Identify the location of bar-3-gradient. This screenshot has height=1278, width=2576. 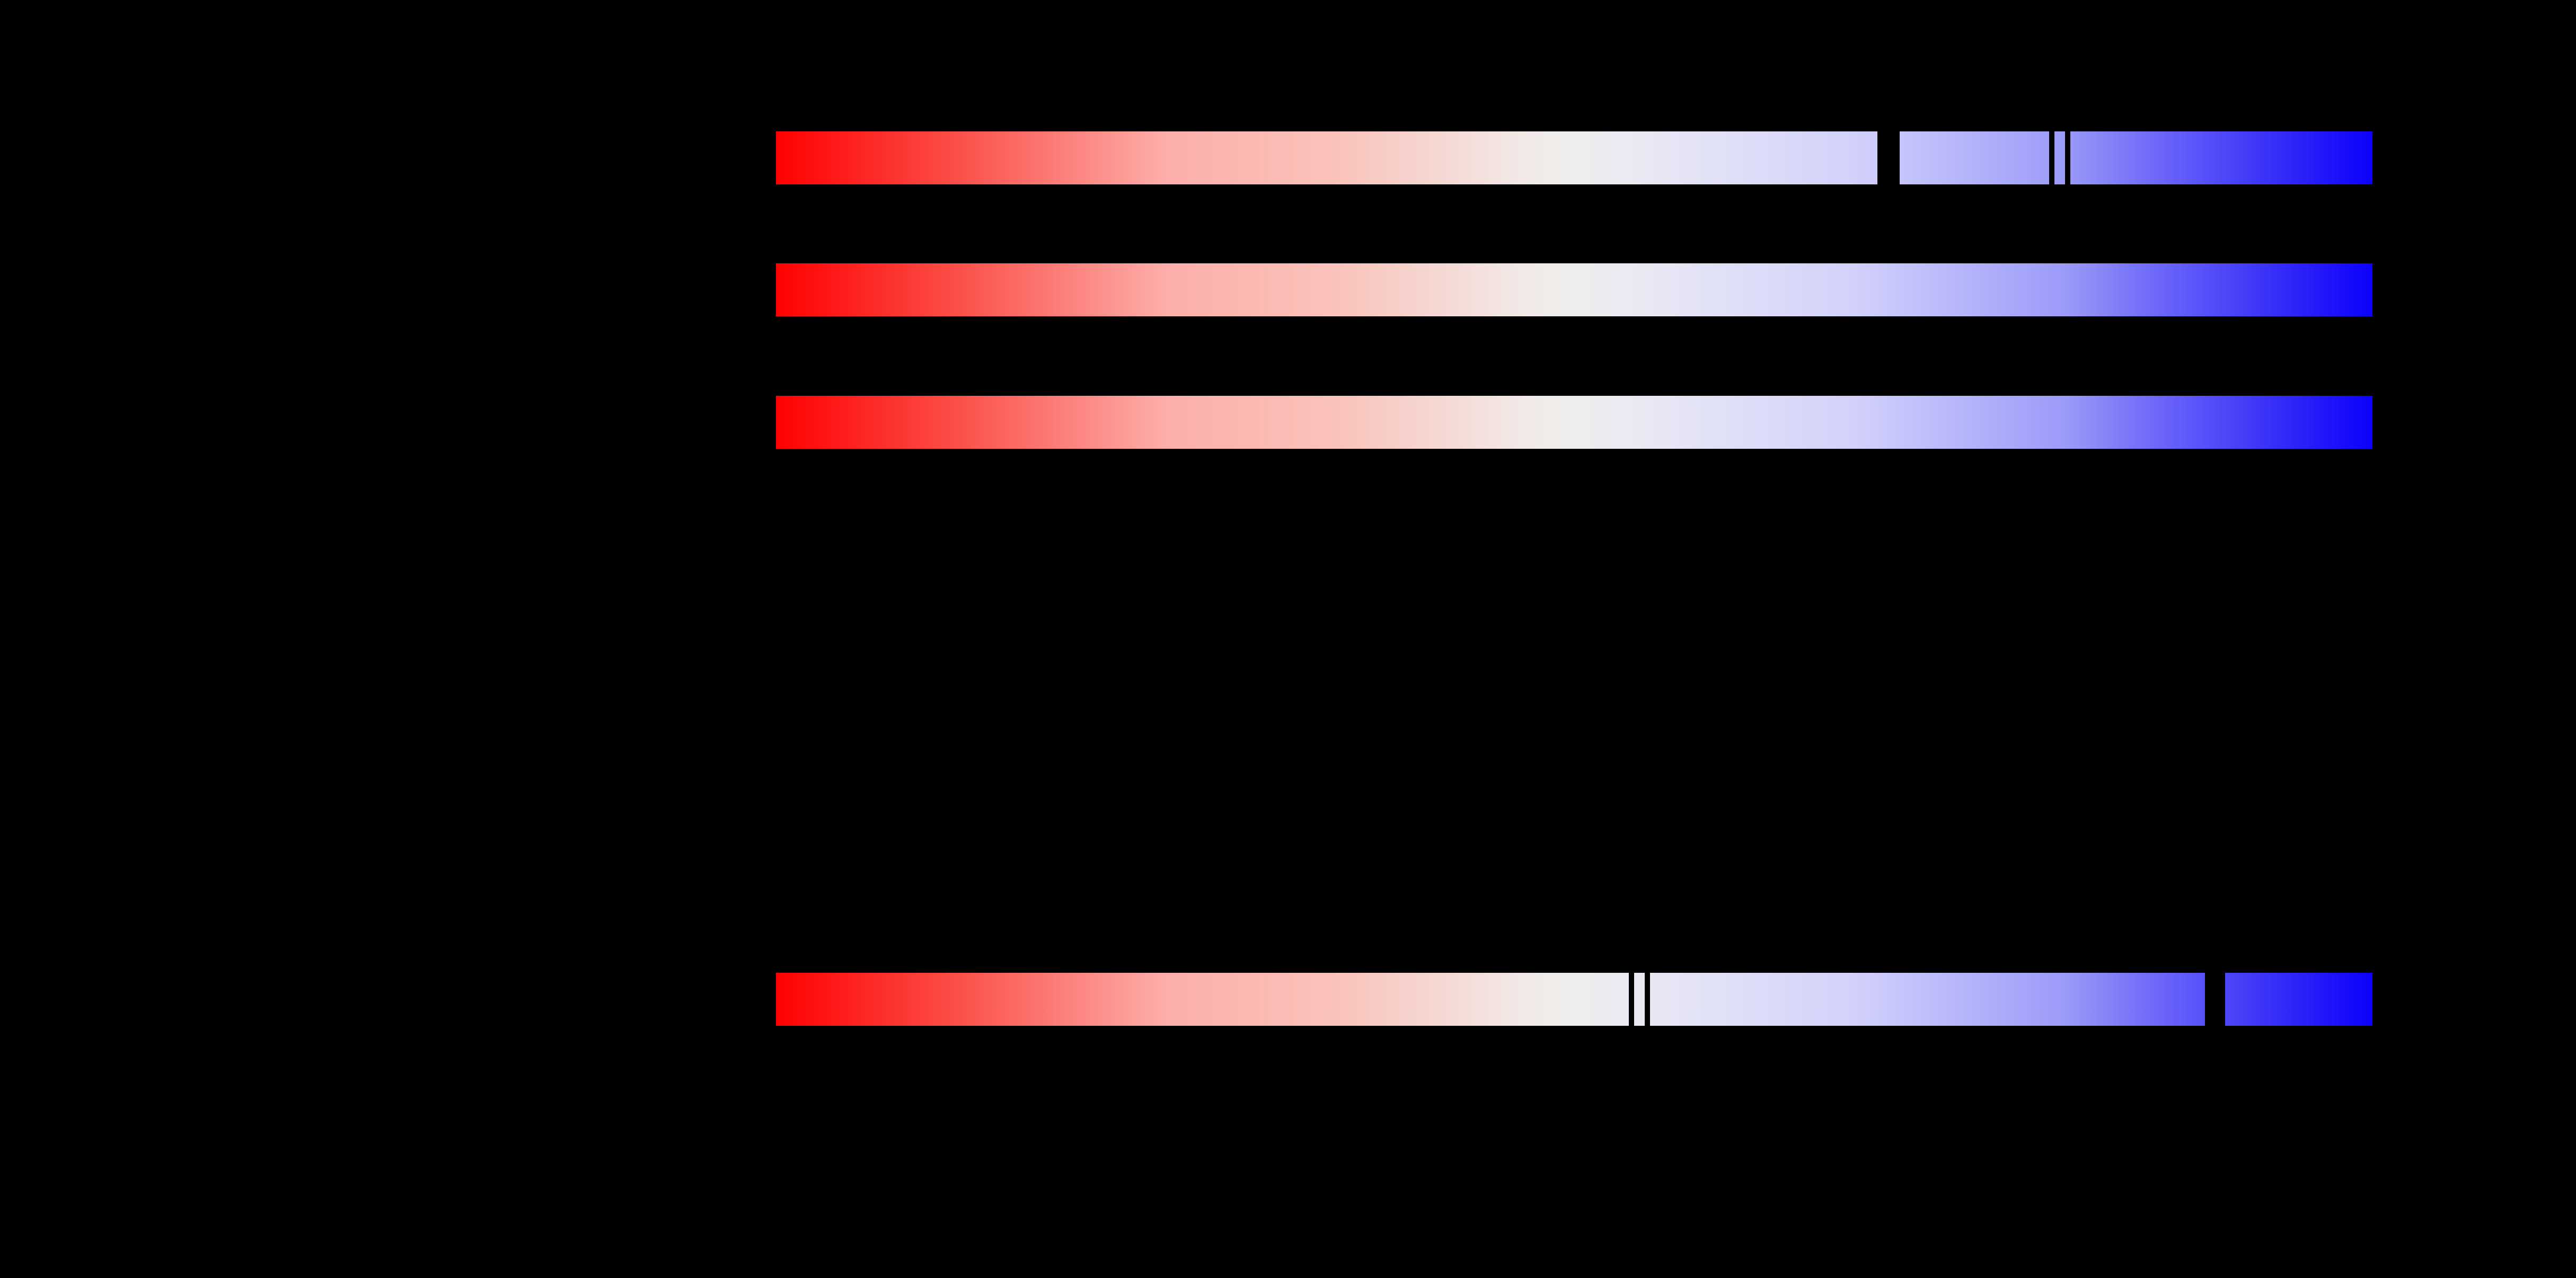
(1574, 422).